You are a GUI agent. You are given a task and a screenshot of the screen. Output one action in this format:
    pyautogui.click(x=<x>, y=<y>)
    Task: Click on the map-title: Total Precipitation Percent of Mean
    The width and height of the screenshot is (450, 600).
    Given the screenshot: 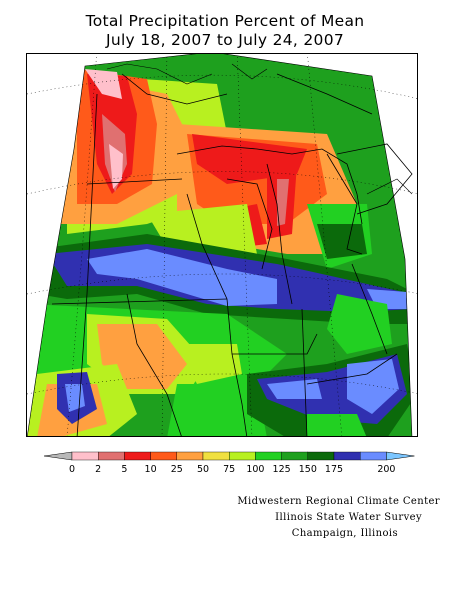 What is the action you would take?
    pyautogui.click(x=225, y=21)
    